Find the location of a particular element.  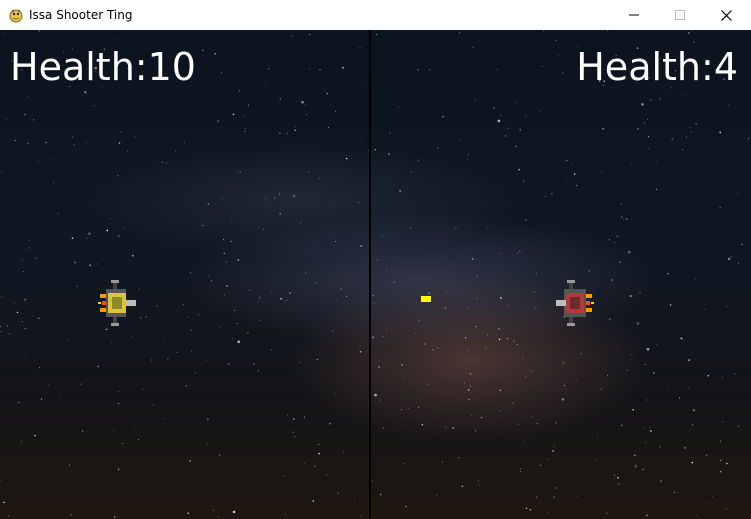

window-title: Issa Shooter Ting is located at coordinates (81, 15).